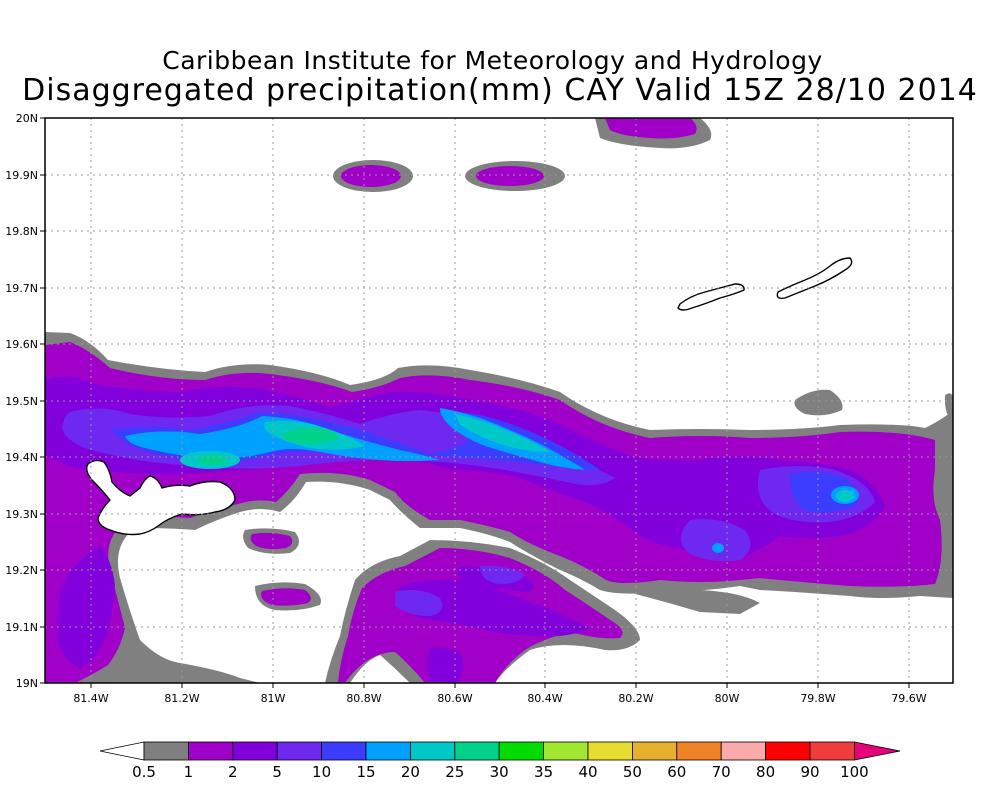 This screenshot has height=800, width=1000. I want to click on lon-label: 81W, so click(273, 698).